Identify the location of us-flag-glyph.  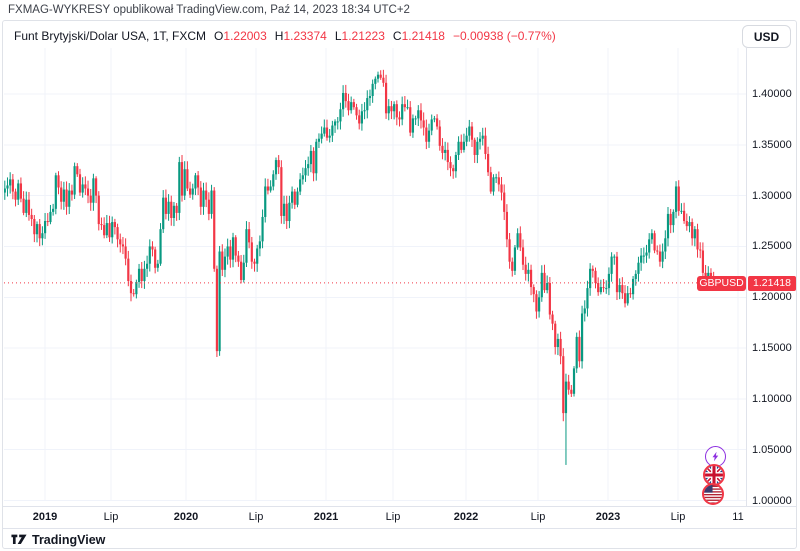
(713, 494).